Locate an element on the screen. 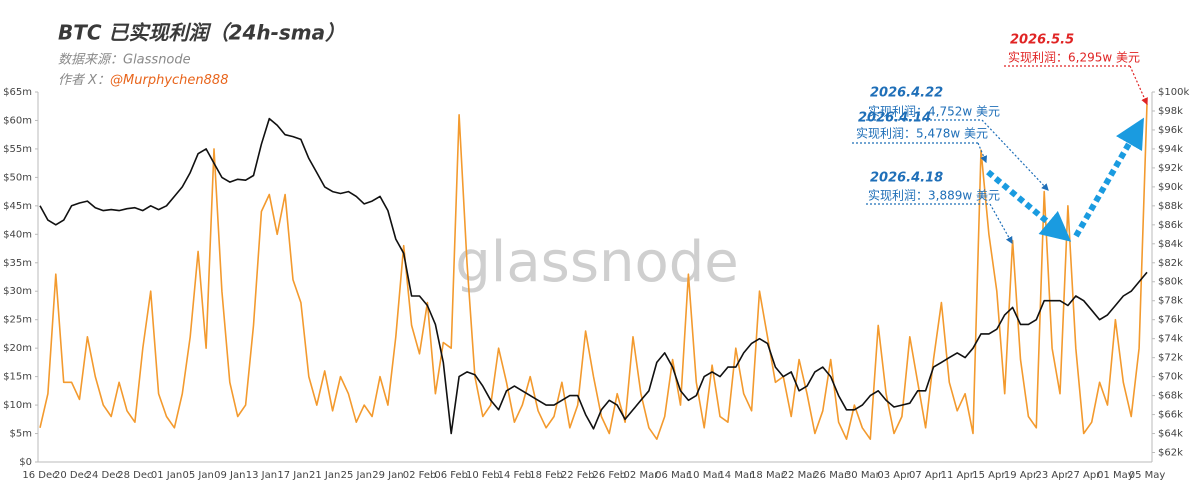  x-tick-label: 05 Jan is located at coordinates (197, 475).